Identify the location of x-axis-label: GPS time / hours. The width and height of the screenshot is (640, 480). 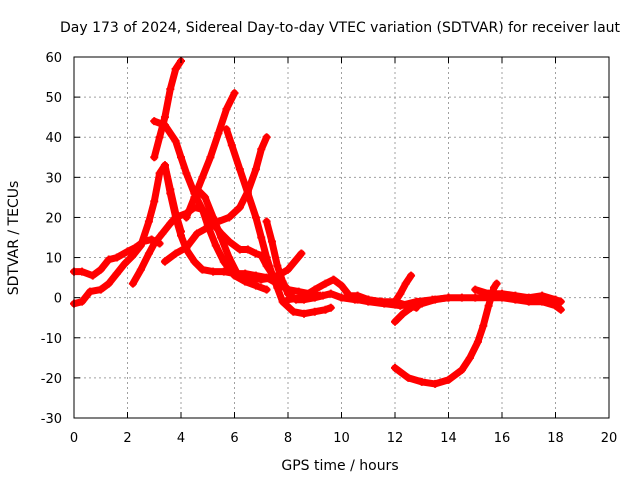
(339, 466).